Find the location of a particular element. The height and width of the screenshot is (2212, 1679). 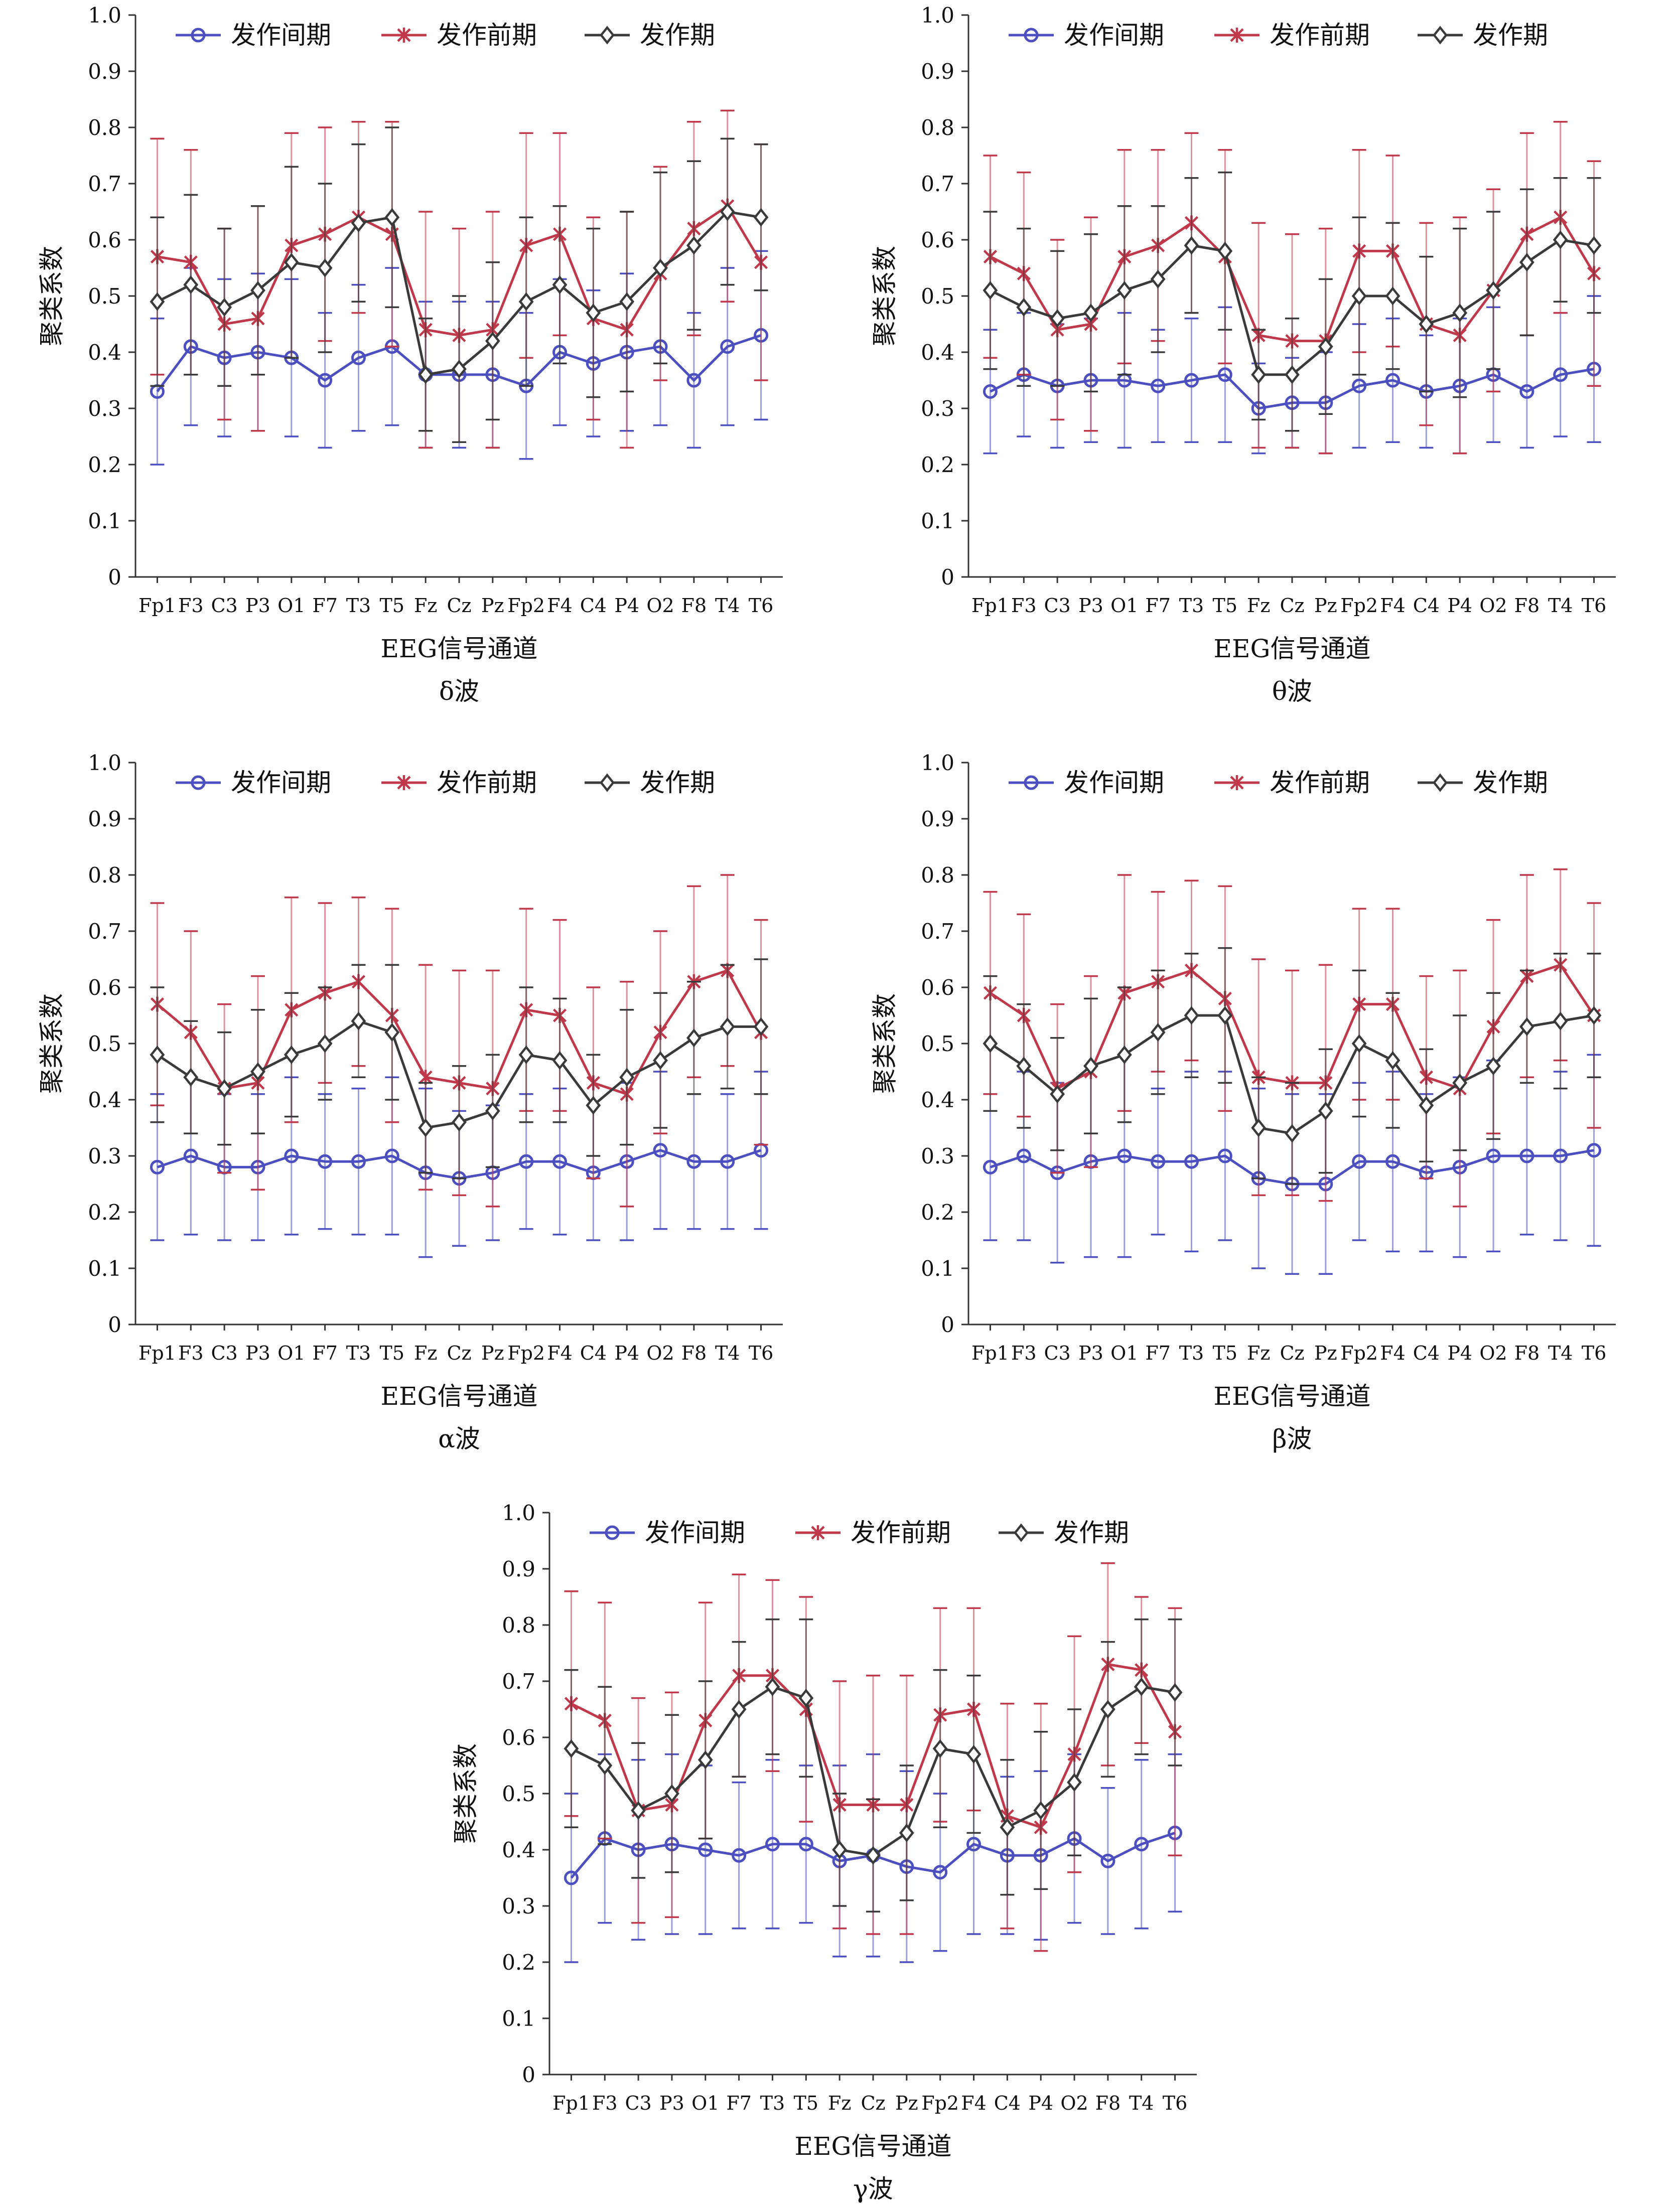

x-axis-title: EEG信号通道 is located at coordinates (459, 1396).